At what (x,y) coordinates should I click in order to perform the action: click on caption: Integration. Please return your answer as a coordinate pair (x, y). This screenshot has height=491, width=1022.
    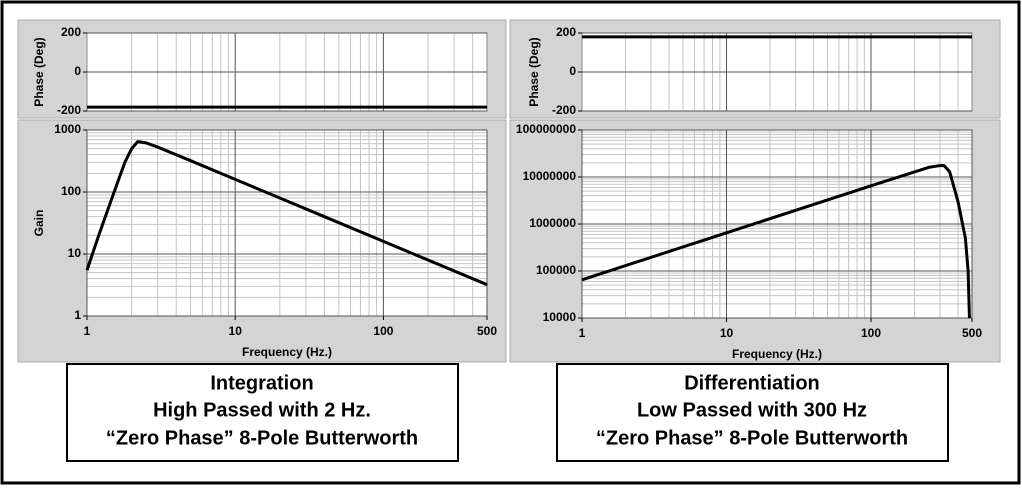
    Looking at the image, I should click on (261, 383).